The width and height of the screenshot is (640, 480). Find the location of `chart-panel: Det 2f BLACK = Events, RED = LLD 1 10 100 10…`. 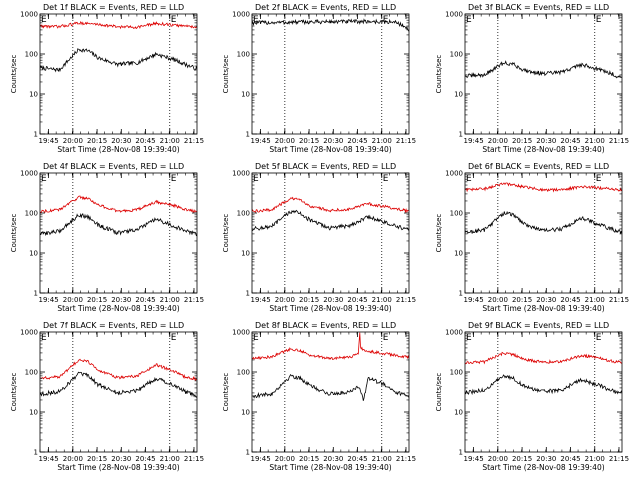

chart-panel: Det 2f BLACK = Events, RED = LLD 1 10 100 10… is located at coordinates (319, 78).